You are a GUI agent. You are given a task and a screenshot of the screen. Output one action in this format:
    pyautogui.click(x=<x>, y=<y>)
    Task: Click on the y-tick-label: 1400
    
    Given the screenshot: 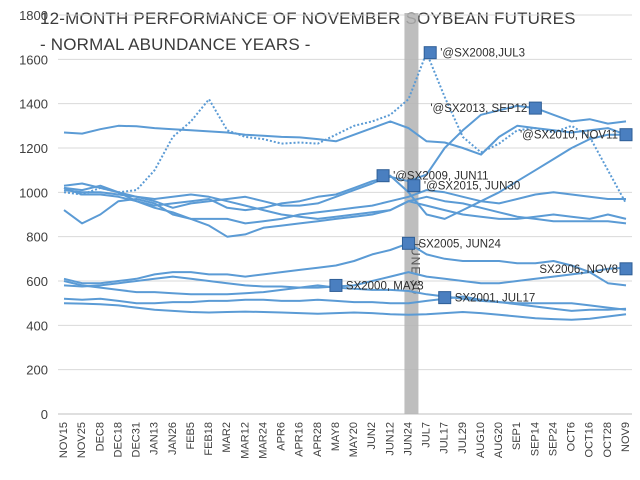 What is the action you would take?
    pyautogui.click(x=33, y=104)
    